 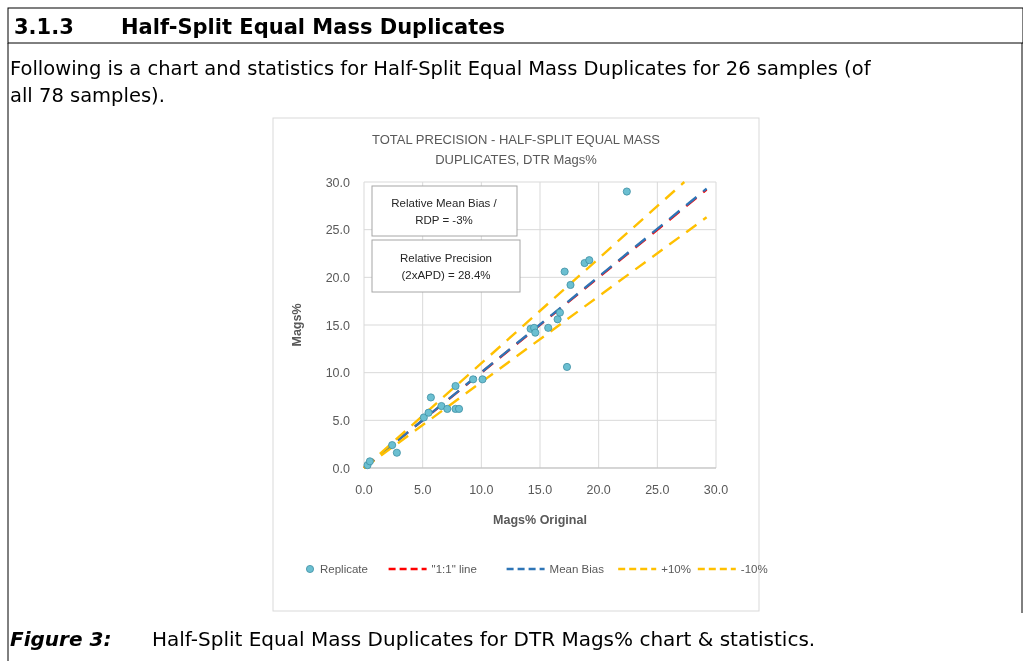 What do you see at coordinates (598, 490) in the screenshot?
I see `x-tick-label: 20.0` at bounding box center [598, 490].